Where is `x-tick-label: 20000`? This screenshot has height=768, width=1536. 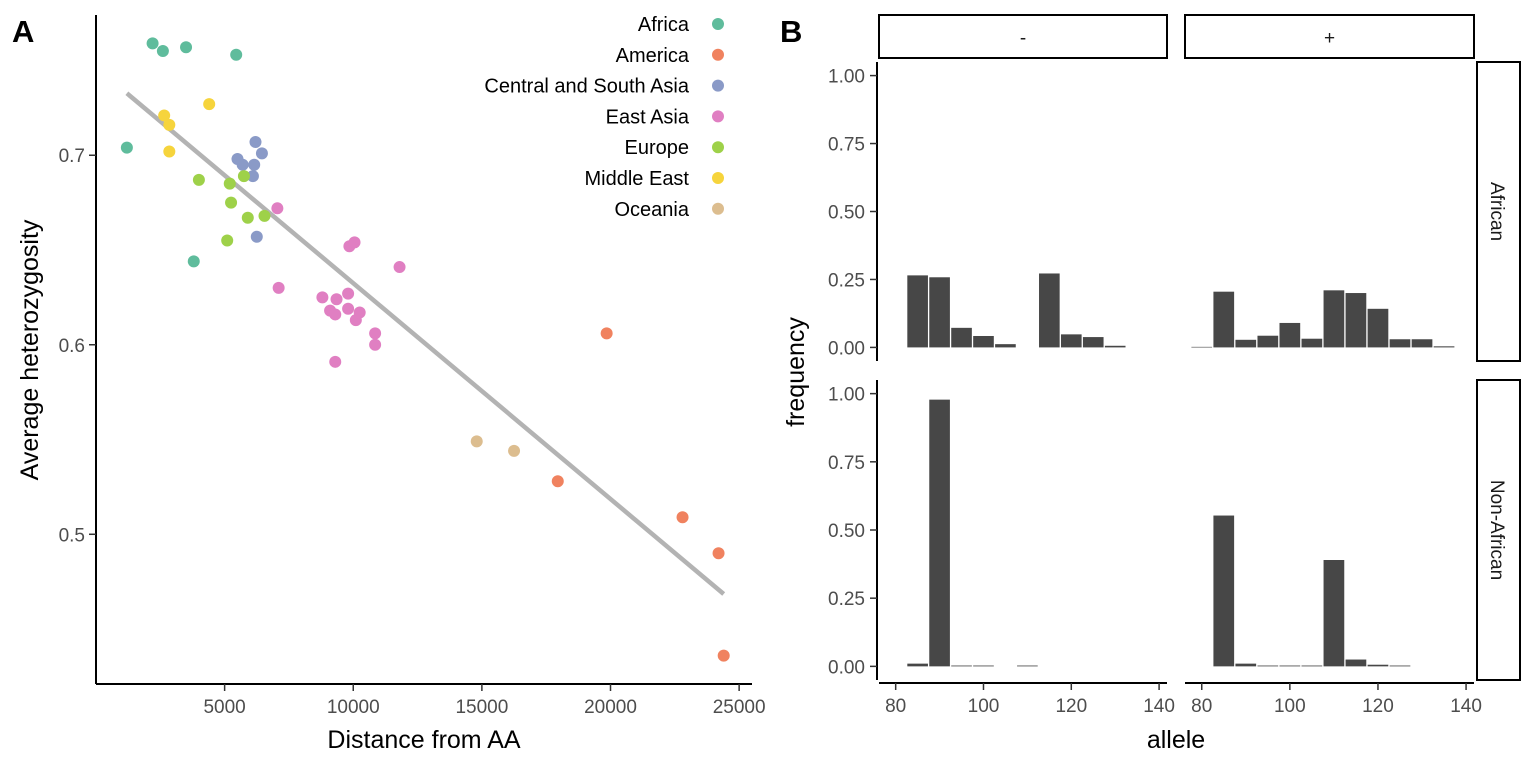
x-tick-label: 20000 is located at coordinates (610, 707).